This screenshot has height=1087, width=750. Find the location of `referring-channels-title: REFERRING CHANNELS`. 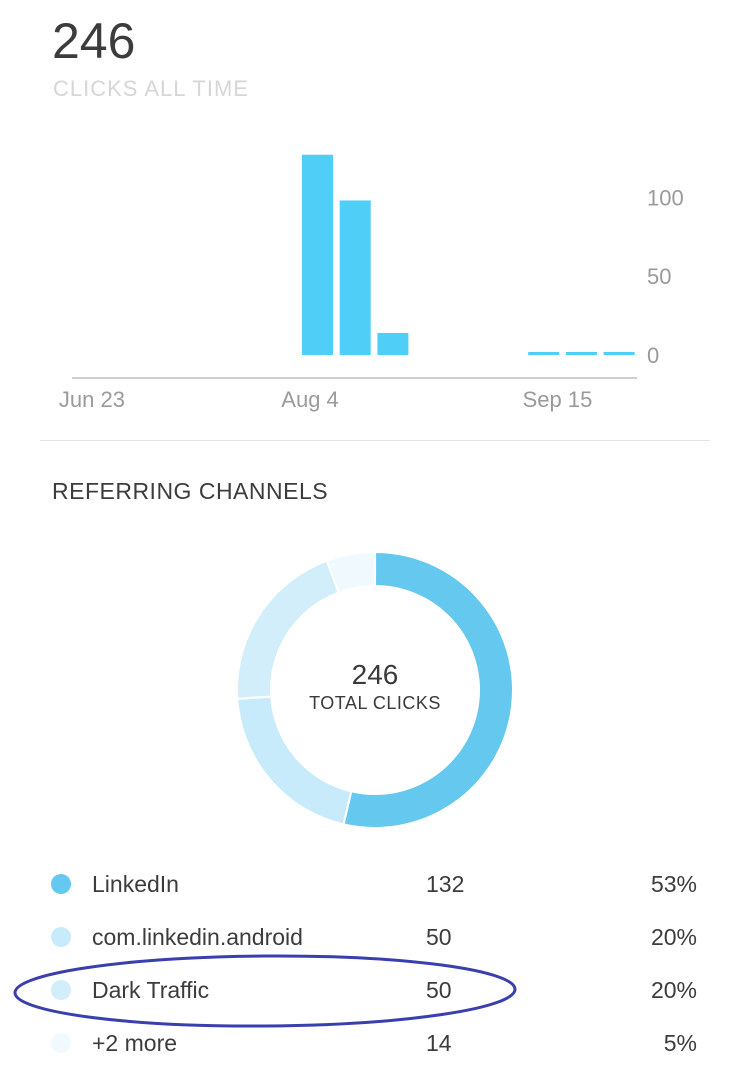

referring-channels-title: REFERRING CHANNELS is located at coordinates (190, 491).